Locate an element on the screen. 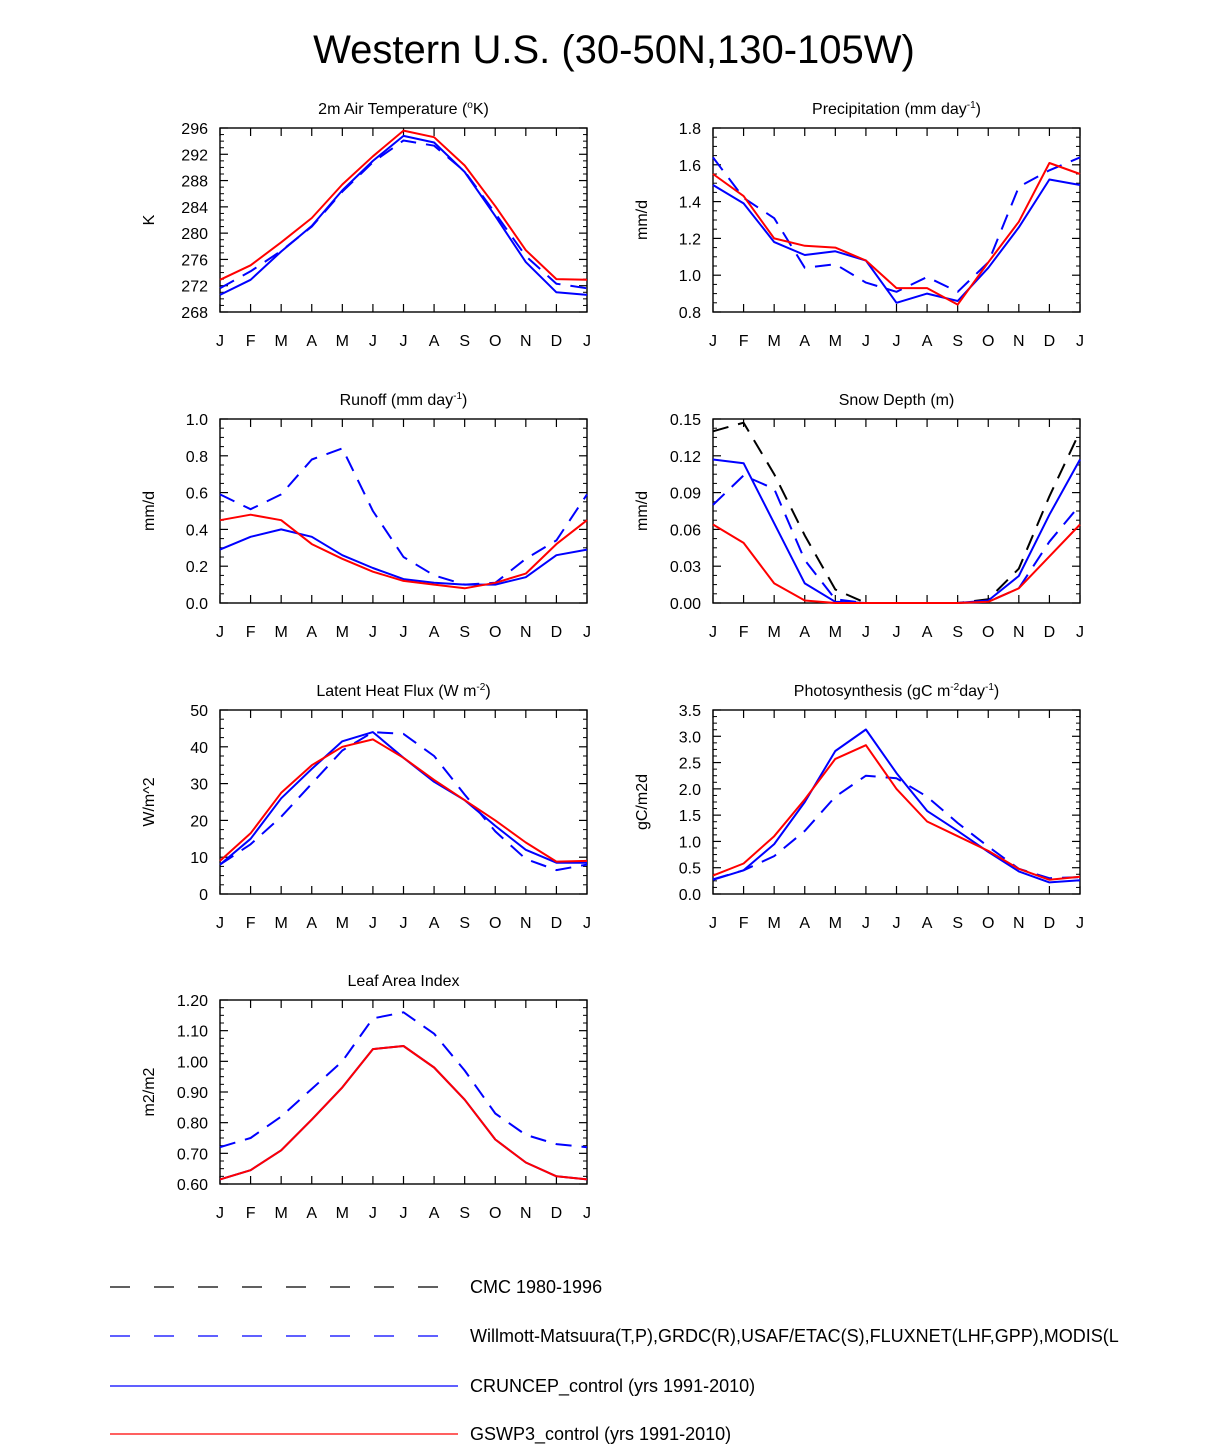 The image size is (1224, 1447). title-superscript: -1 is located at coordinates (457, 396).